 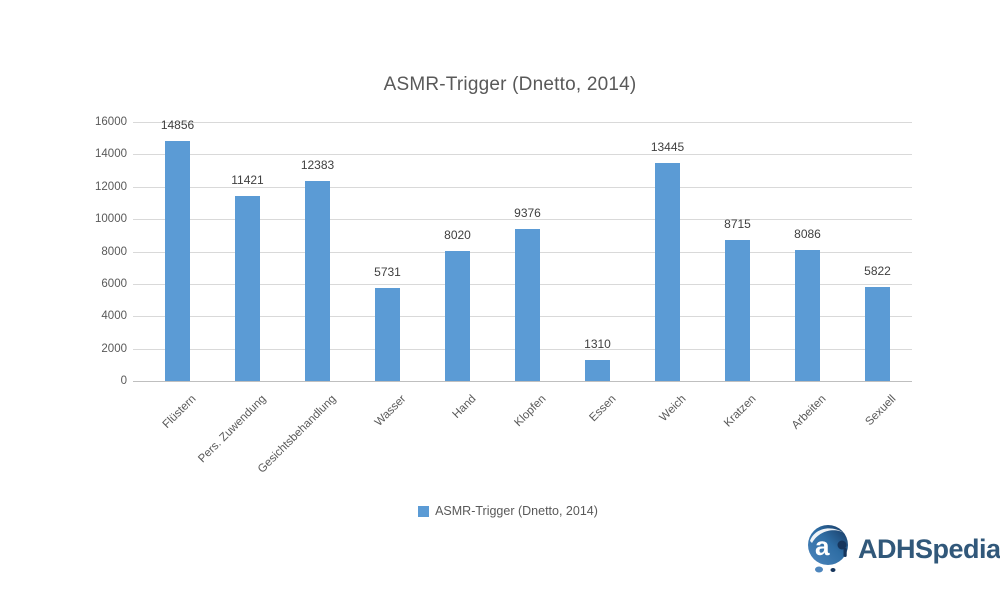 What do you see at coordinates (114, 284) in the screenshot?
I see `y-tick-label: 6000` at bounding box center [114, 284].